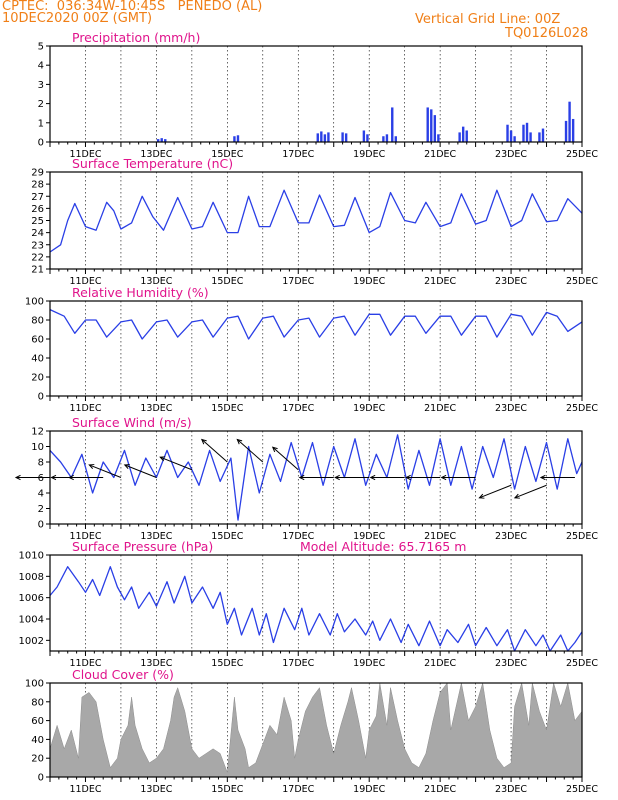 The height and width of the screenshot is (800, 618). I want to click on humidity-xtick-label: 25DEC, so click(582, 408).